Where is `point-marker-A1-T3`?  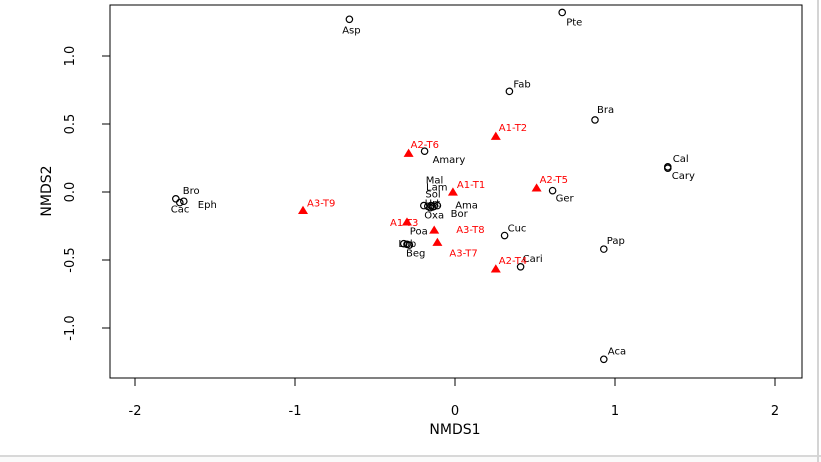
point-marker-A1-T3 is located at coordinates (407, 221).